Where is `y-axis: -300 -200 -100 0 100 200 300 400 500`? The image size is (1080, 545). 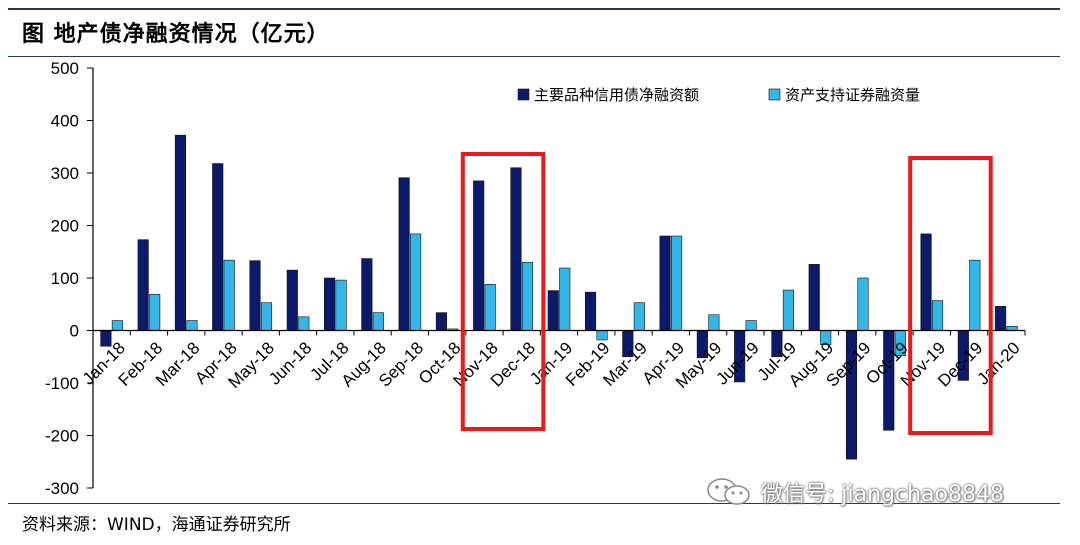
y-axis: -300 -200 -100 0 100 200 300 400 500 is located at coordinates (69, 278).